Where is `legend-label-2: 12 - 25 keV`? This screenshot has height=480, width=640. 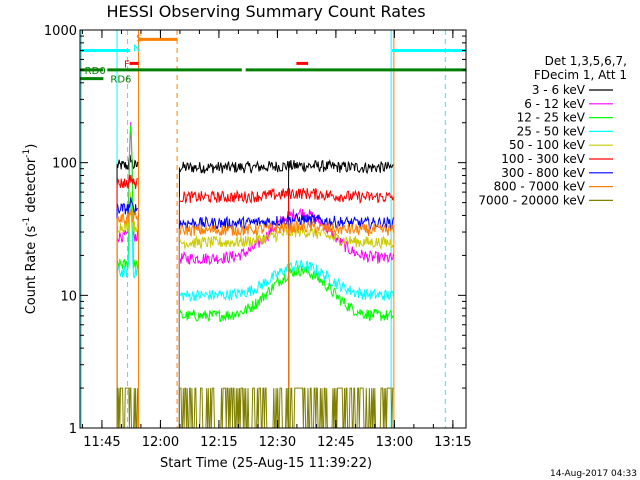 legend-label-2: 12 - 25 keV is located at coordinates (551, 118).